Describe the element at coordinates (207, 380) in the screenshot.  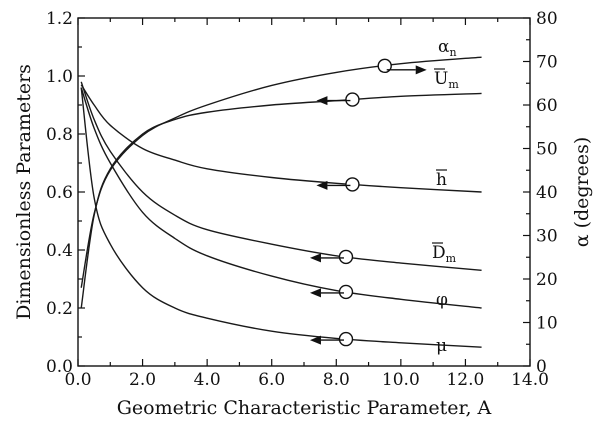
I see `x-tick-label: 4.0` at that location.